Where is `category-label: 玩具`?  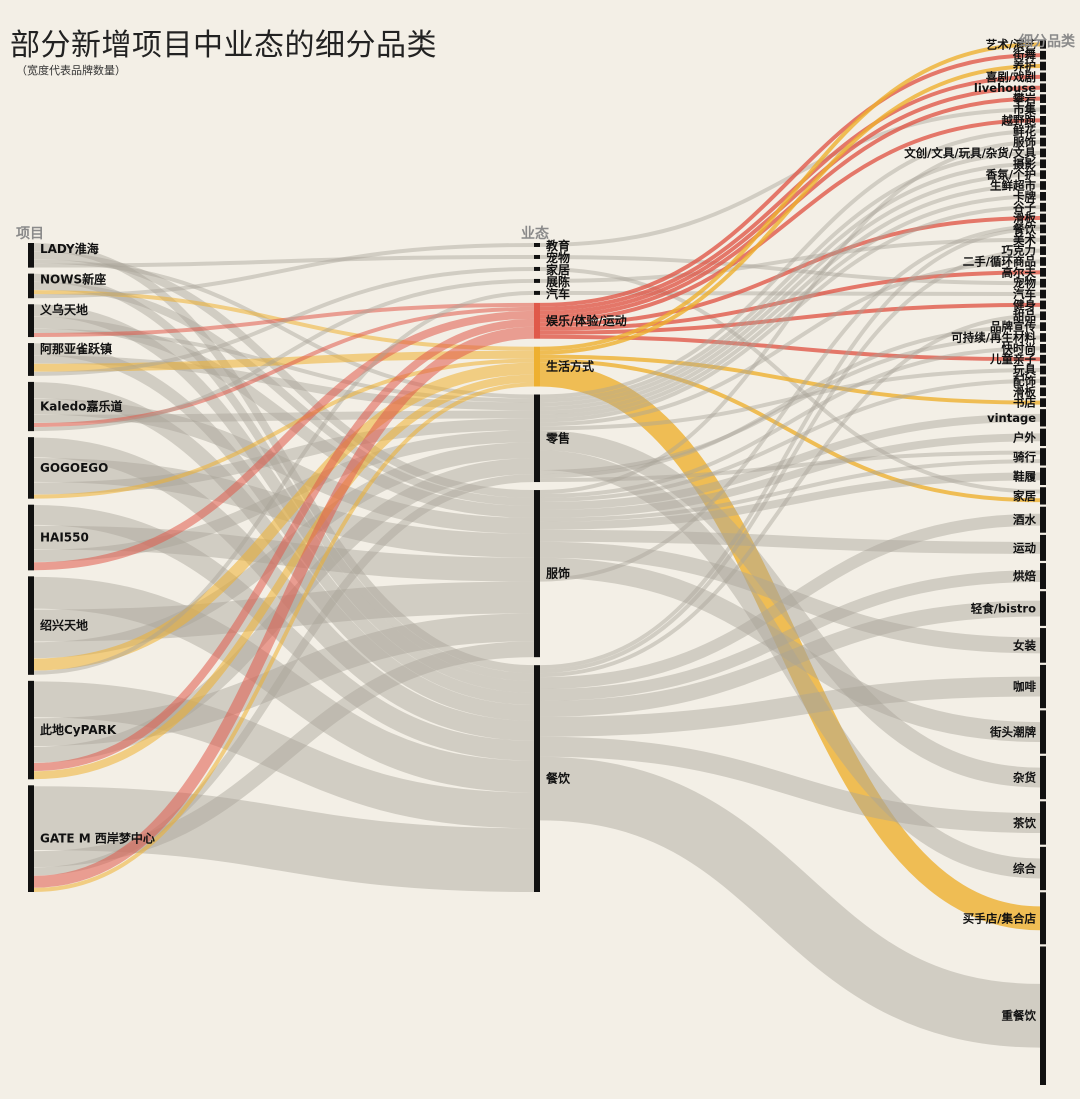
category-label: 玩具 is located at coordinates (1024, 370).